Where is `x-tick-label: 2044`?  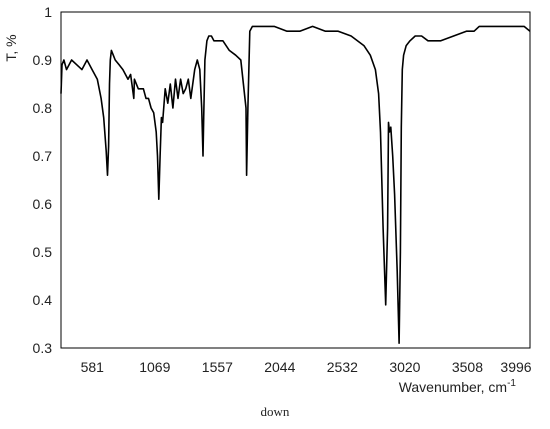
x-tick-label: 2044 is located at coordinates (279, 367).